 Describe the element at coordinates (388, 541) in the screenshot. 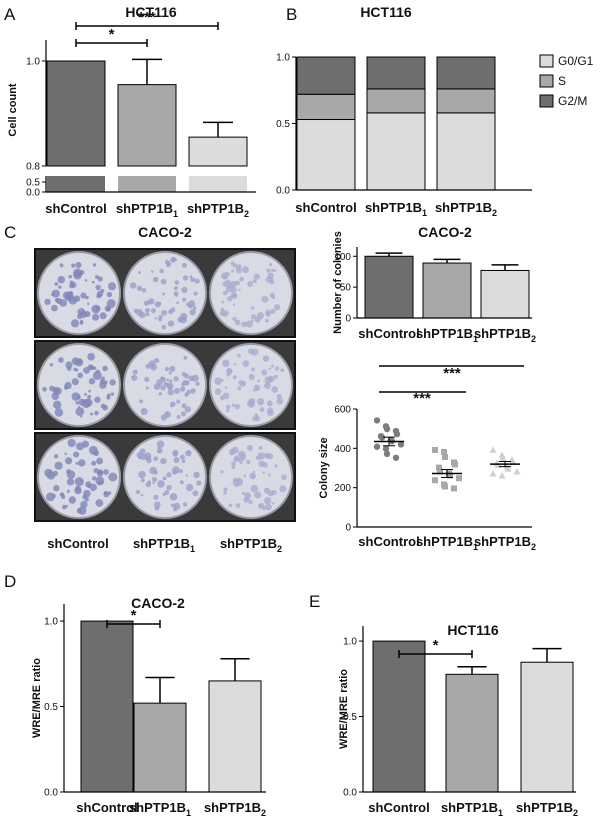

I see `chart-C2-category-label-0: shControl` at that location.